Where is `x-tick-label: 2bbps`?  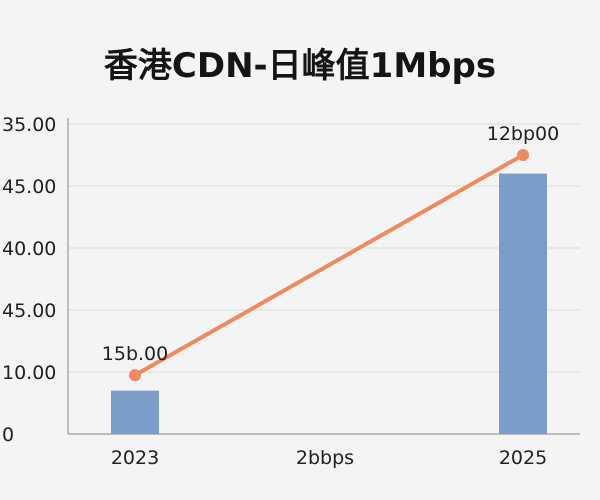 x-tick-label: 2bbps is located at coordinates (325, 458).